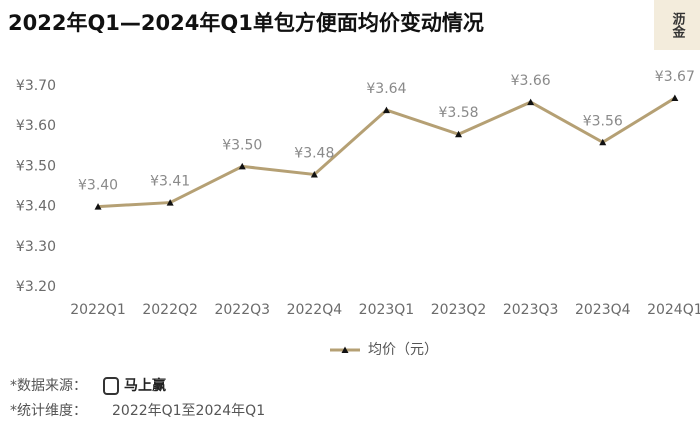  What do you see at coordinates (242, 145) in the screenshot?
I see `value-label: ¥3.50` at bounding box center [242, 145].